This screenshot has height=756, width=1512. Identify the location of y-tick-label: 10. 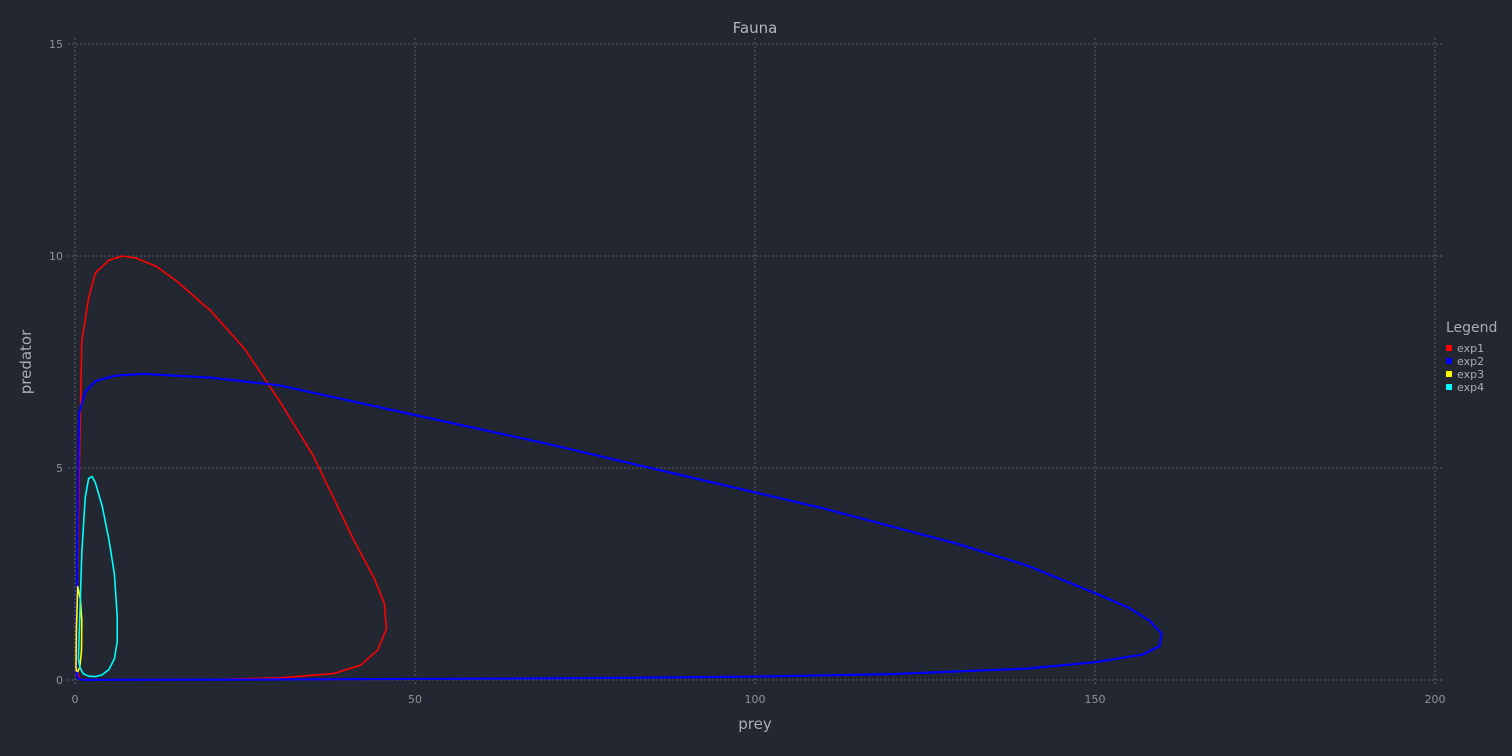
(56, 256).